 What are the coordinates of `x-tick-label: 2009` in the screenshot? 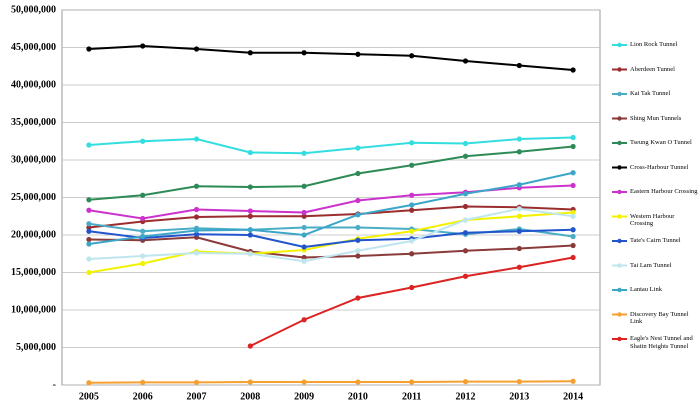 It's located at (304, 396).